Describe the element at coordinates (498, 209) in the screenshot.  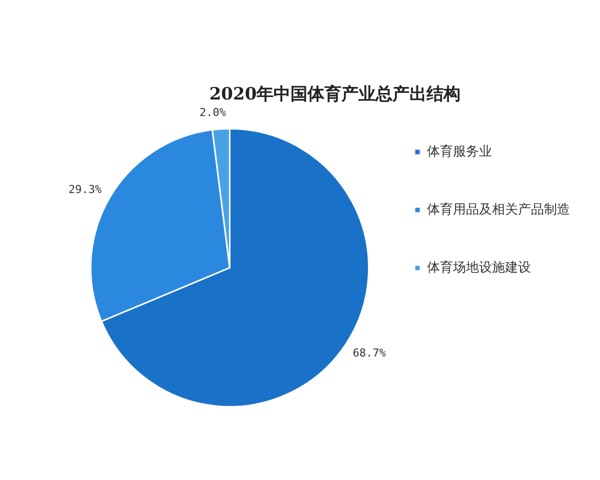
I see `legend-label: 体育用品及相关产品制造` at that location.